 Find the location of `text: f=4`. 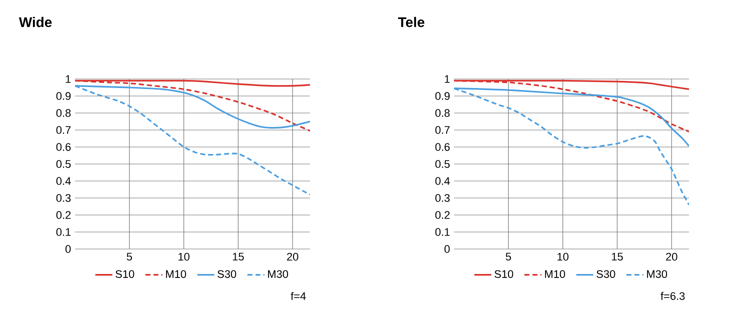

text: f=4 is located at coordinates (298, 296).